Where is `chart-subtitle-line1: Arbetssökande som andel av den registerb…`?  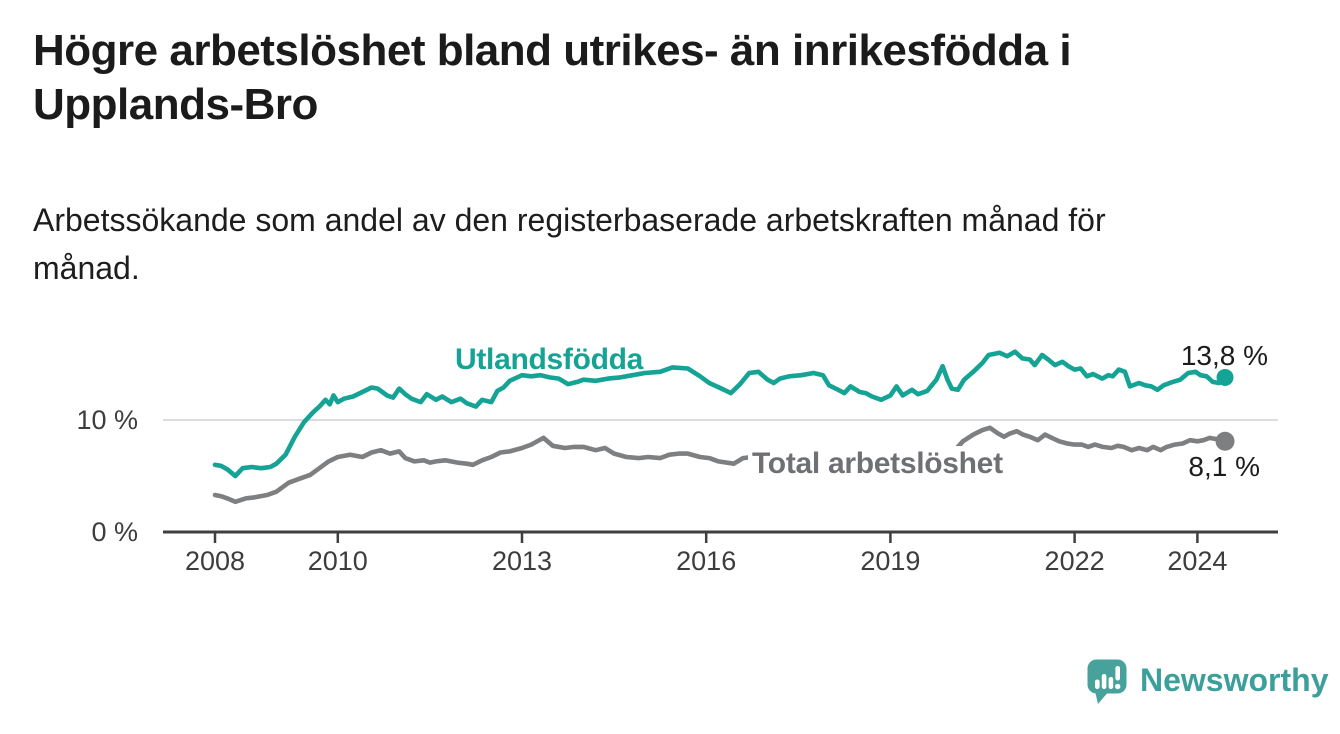
chart-subtitle-line1: Arbetssökande som andel av den registerb… is located at coordinates (569, 220).